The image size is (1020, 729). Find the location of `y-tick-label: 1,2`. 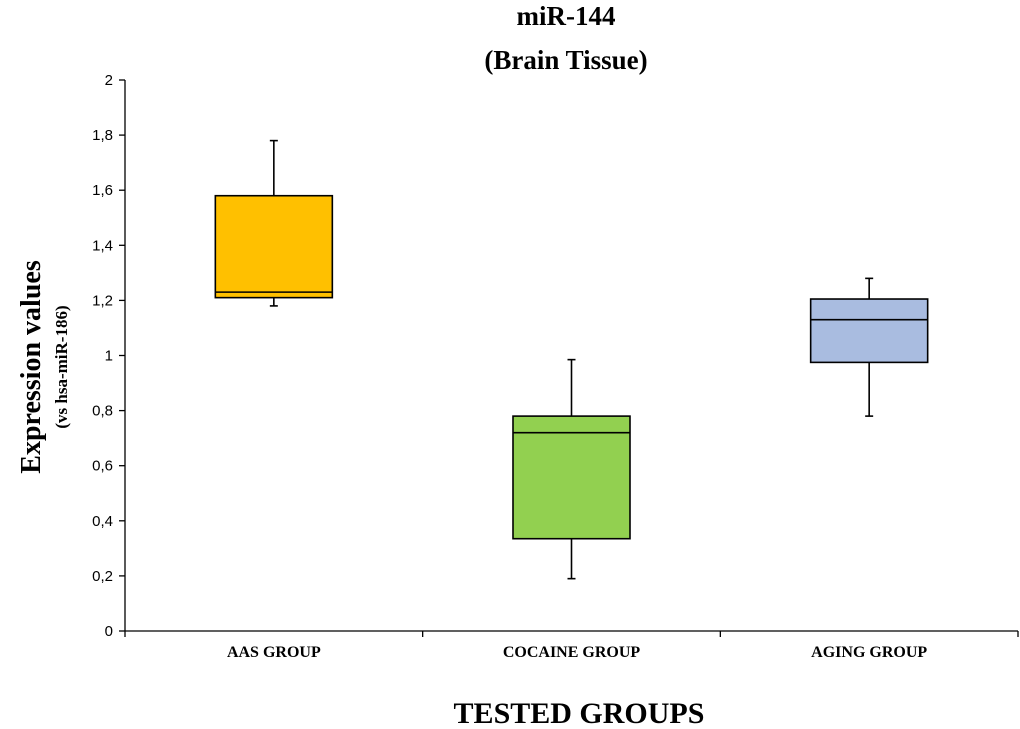

y-tick-label: 1,2 is located at coordinates (102, 300).